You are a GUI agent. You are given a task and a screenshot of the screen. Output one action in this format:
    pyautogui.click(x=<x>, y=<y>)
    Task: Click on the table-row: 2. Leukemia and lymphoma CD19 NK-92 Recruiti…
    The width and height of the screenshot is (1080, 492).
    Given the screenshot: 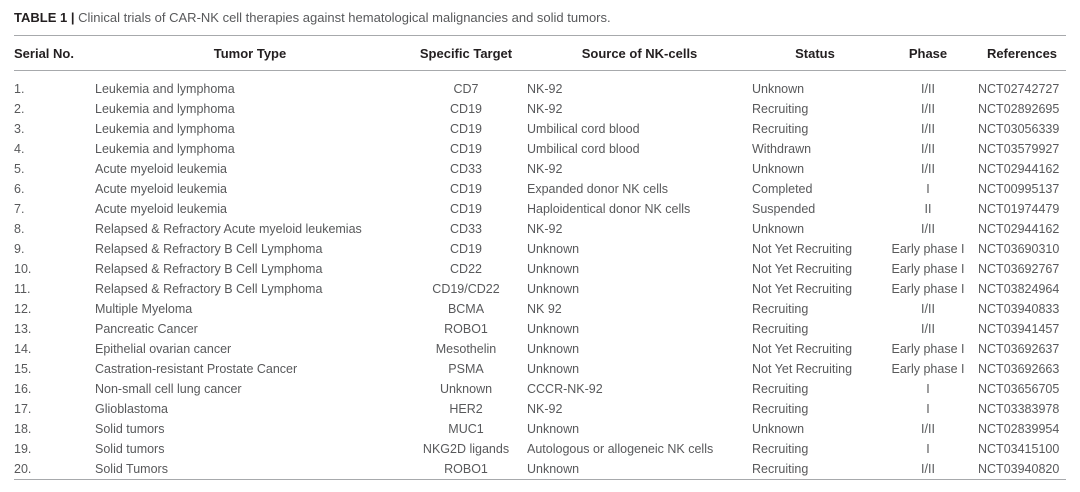 What is the action you would take?
    pyautogui.click(x=540, y=109)
    